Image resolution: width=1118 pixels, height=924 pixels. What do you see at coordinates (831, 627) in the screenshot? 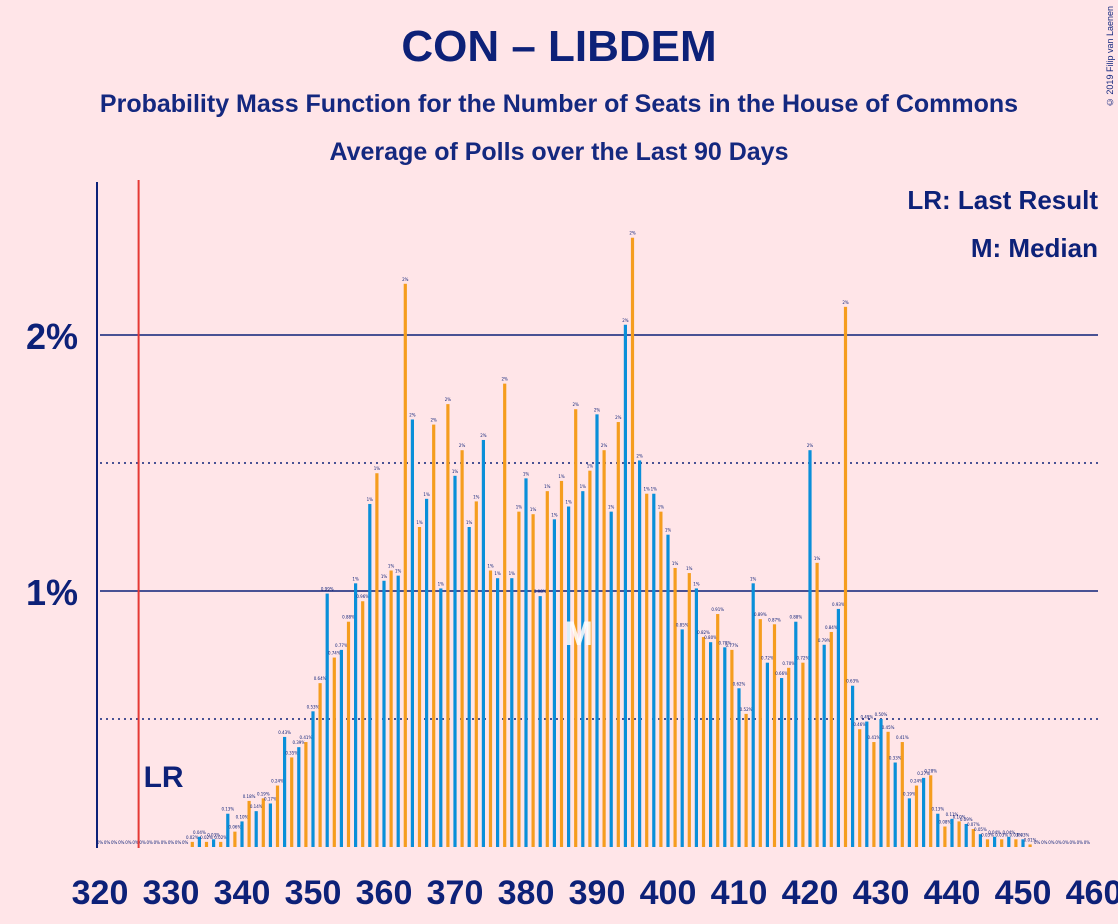
I see `bar-value-label: 0.84%` at bounding box center [831, 627].